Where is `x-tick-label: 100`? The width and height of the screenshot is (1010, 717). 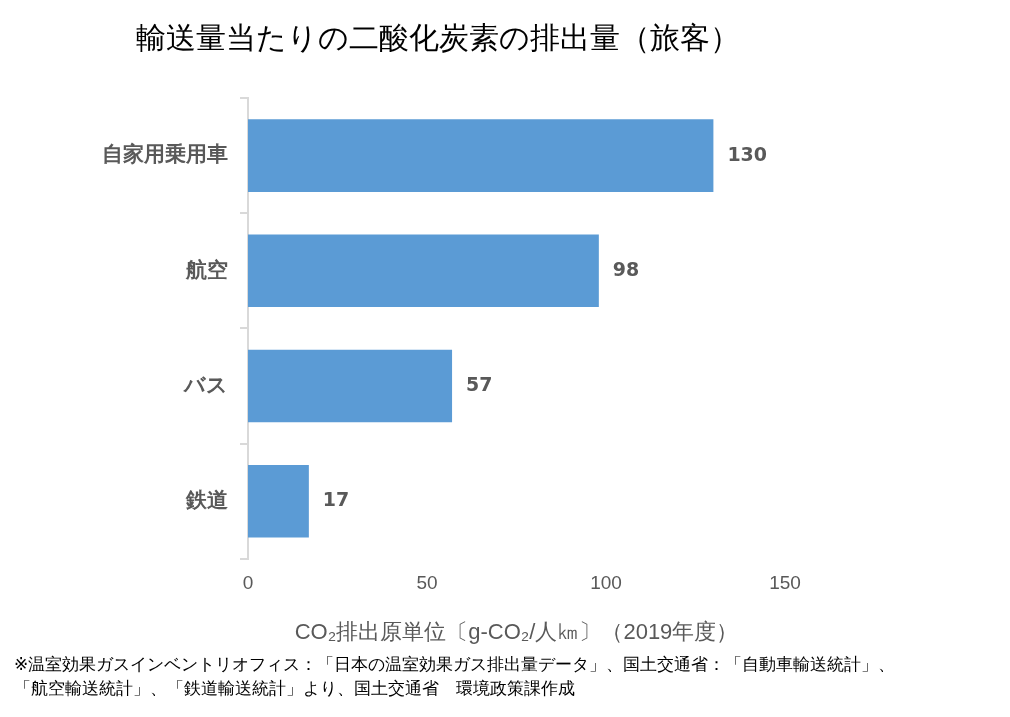 x-tick-label: 100 is located at coordinates (606, 583).